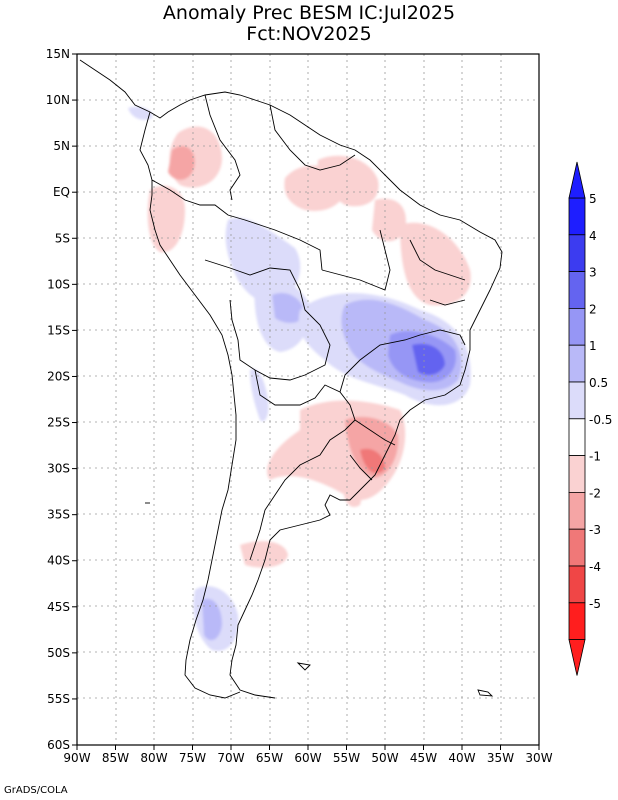  Describe the element at coordinates (593, 309) in the screenshot. I see `colorbar-label: 2` at that location.